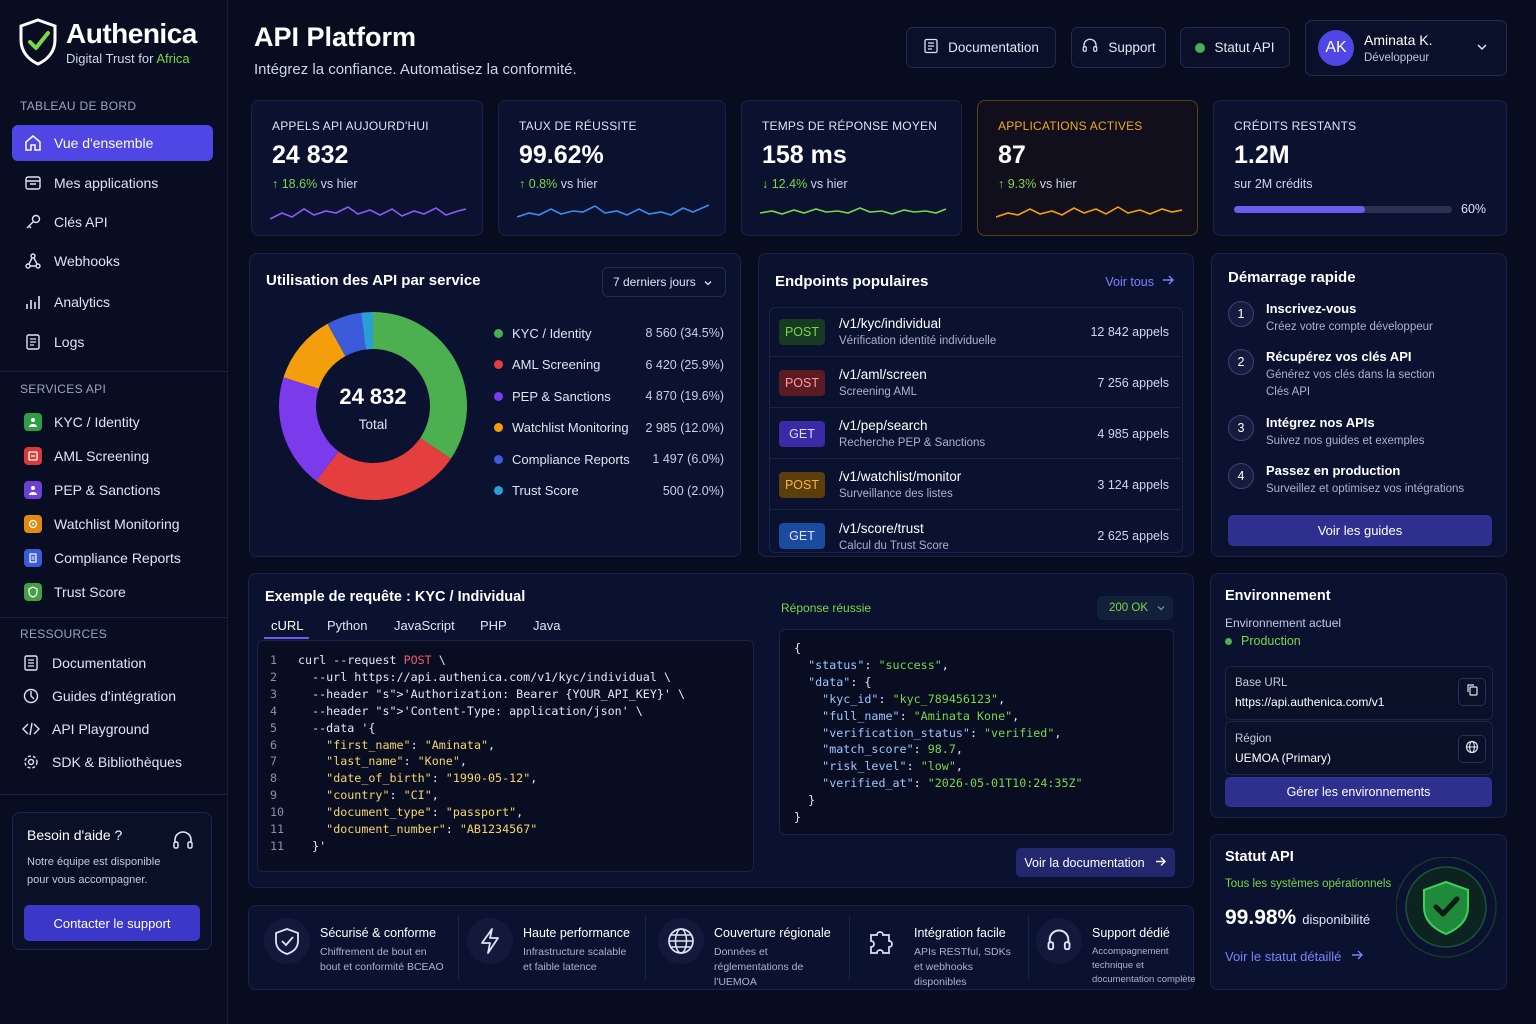 This screenshot has height=1024, width=1536. I want to click on nav-item-analytics: Analytics, so click(112, 302).